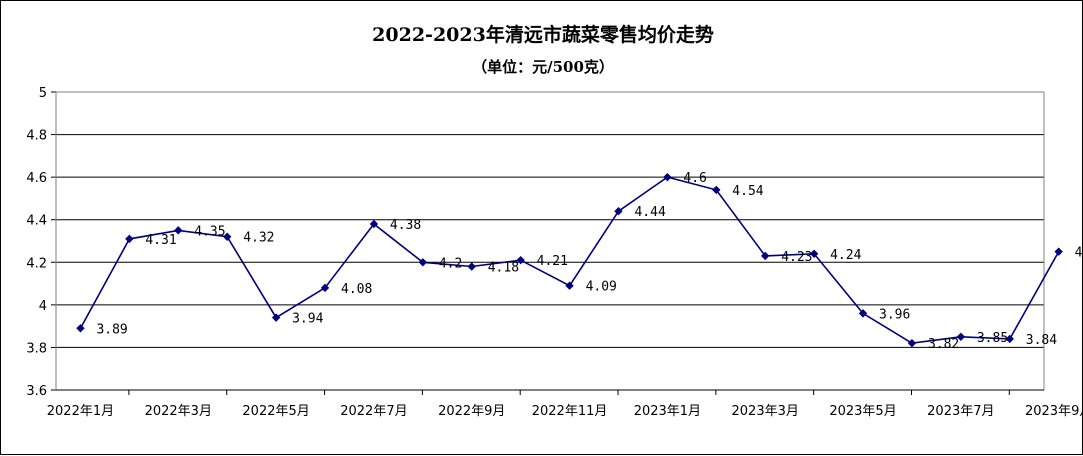 Image resolution: width=1083 pixels, height=456 pixels. What do you see at coordinates (894, 314) in the screenshot?
I see `data-label: 3.96` at bounding box center [894, 314].